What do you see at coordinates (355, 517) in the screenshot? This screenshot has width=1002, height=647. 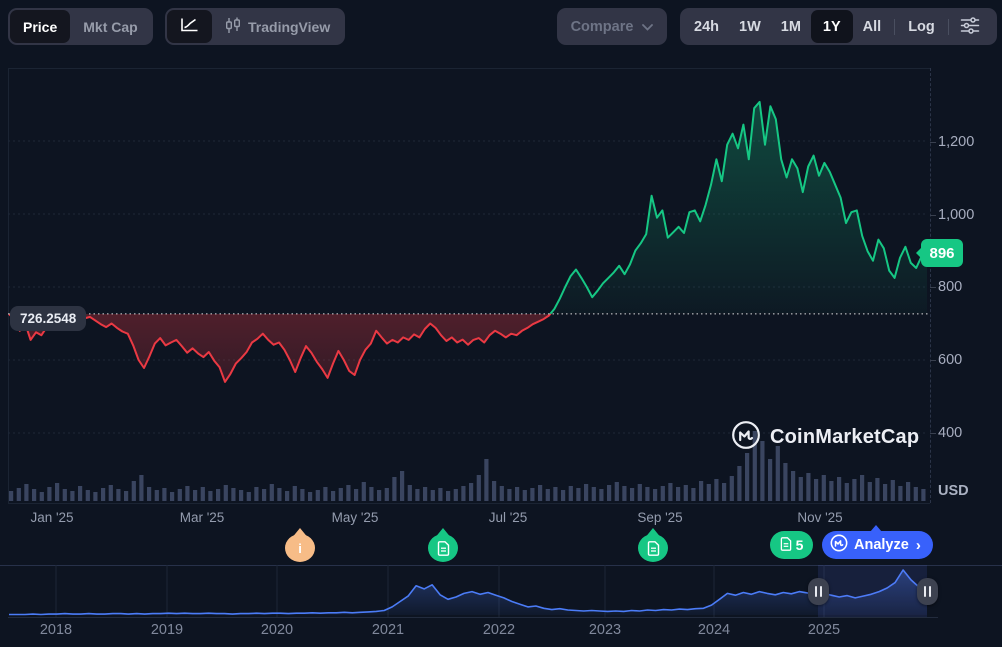 I see `x-axis-label: May '25` at bounding box center [355, 517].